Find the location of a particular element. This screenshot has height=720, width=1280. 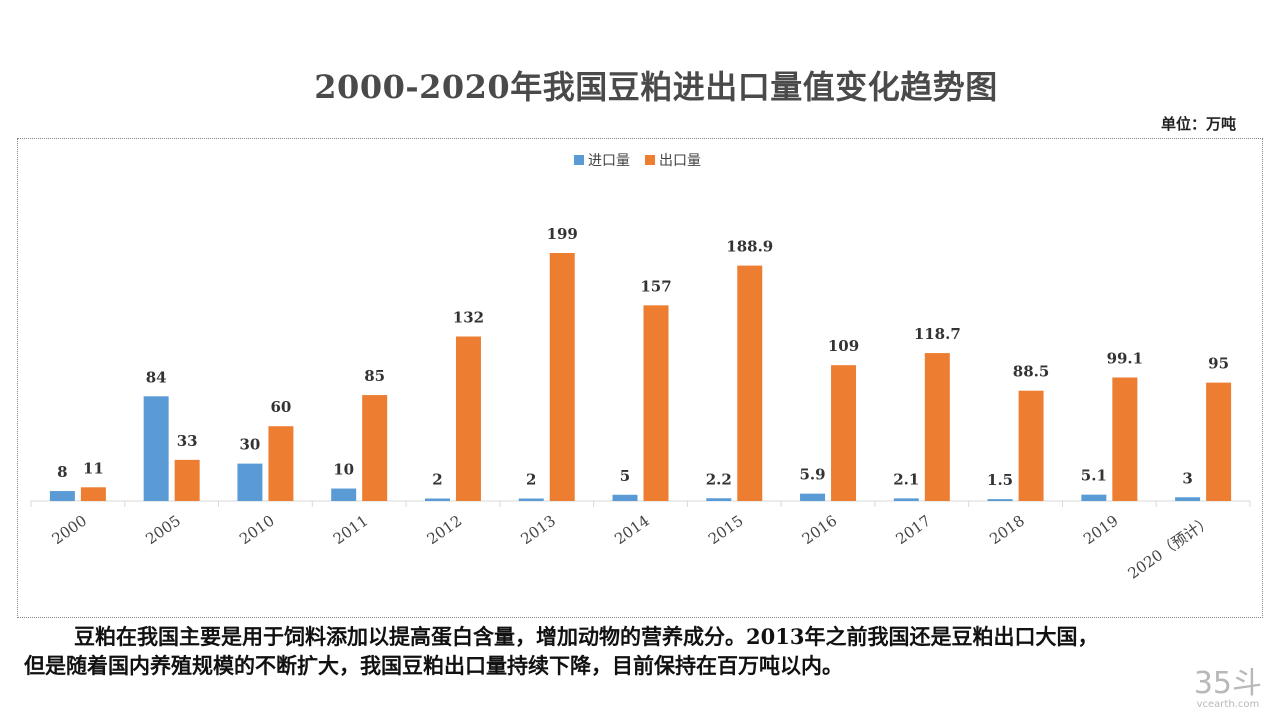

export-value-label: 11 is located at coordinates (93, 468).